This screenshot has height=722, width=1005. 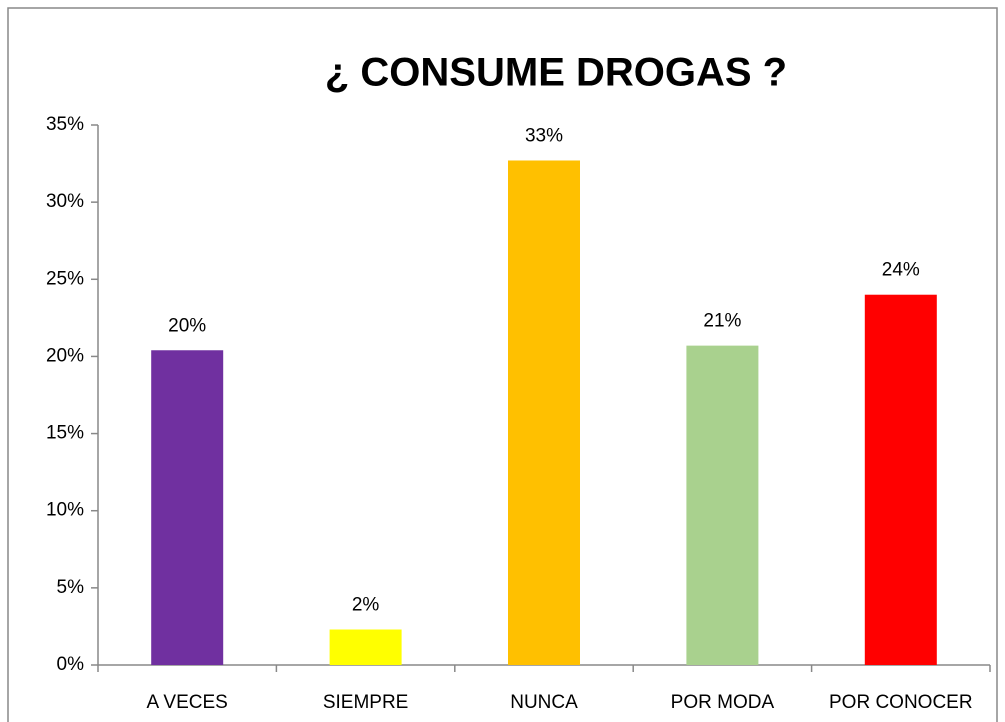 What do you see at coordinates (65, 201) in the screenshot?
I see `y-tick-label: 30%` at bounding box center [65, 201].